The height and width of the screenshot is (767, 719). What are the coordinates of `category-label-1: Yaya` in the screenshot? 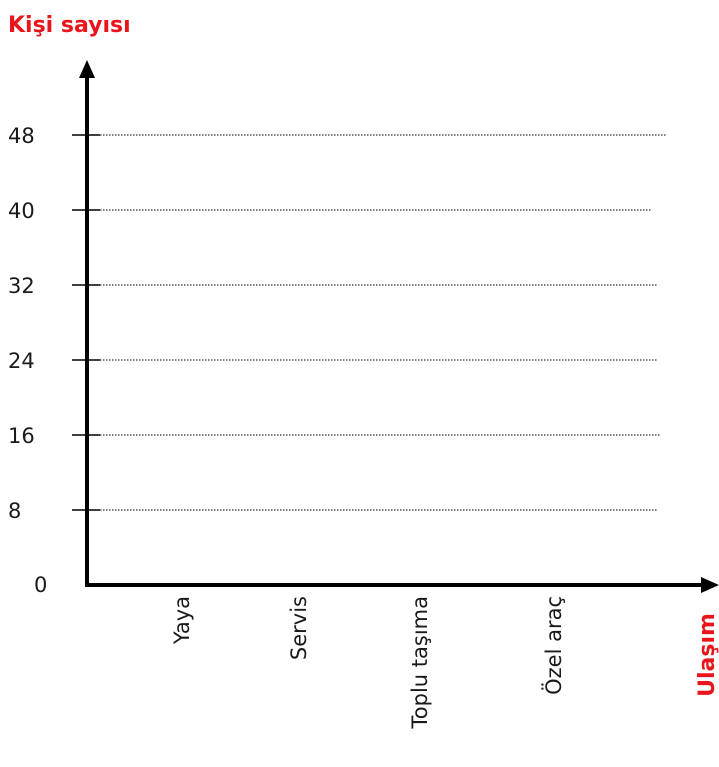 It's located at (182, 620).